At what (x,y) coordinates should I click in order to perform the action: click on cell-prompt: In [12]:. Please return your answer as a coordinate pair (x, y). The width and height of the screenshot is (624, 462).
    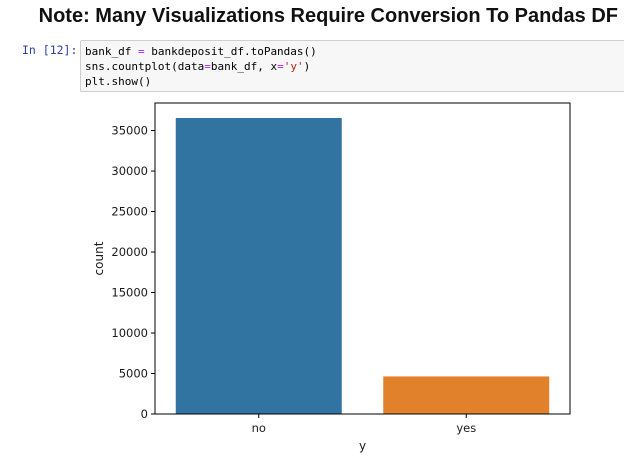
    Looking at the image, I should click on (50, 50).